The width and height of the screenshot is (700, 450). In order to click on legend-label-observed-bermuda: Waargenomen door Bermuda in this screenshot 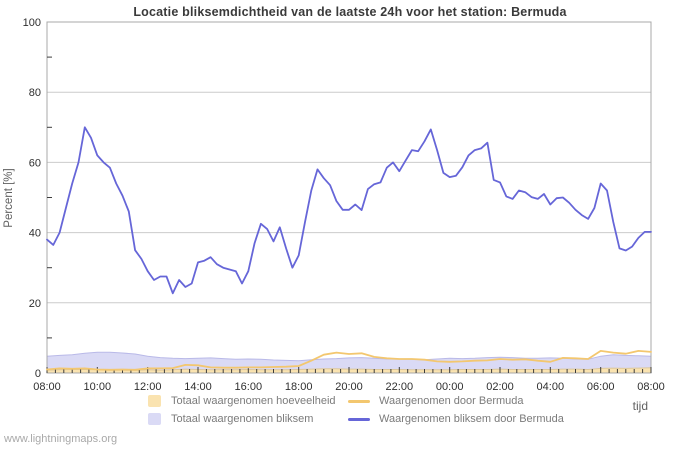, I will do `click(451, 401)`.